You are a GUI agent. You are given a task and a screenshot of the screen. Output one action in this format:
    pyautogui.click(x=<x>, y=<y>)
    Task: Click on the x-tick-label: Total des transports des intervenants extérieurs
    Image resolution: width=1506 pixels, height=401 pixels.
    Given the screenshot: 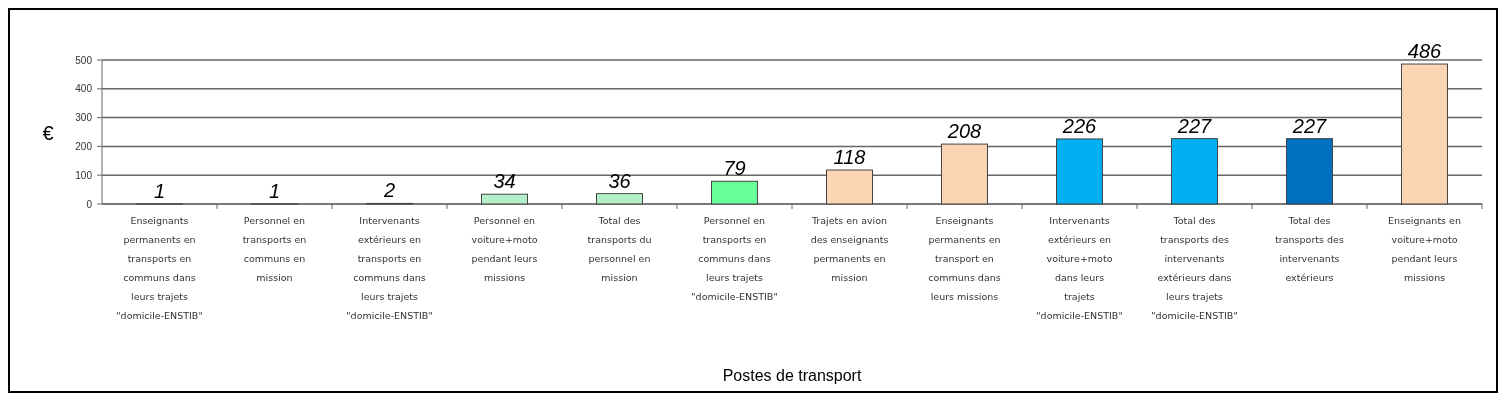 What is the action you would take?
    pyautogui.click(x=1309, y=249)
    